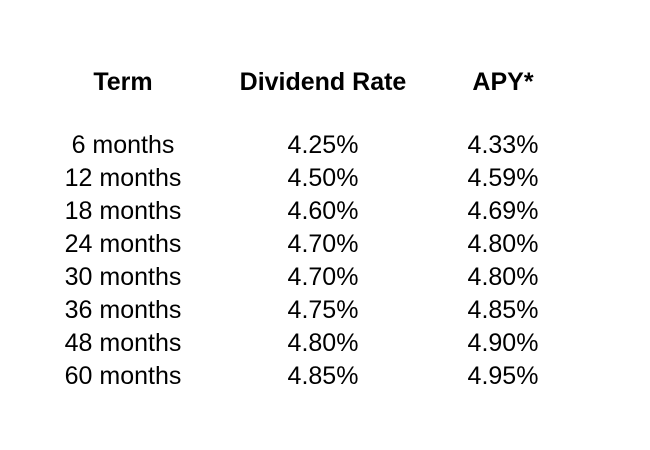 Image resolution: width=650 pixels, height=450 pixels. What do you see at coordinates (323, 343) in the screenshot?
I see `dividend-rate-cell: 4.80%` at bounding box center [323, 343].